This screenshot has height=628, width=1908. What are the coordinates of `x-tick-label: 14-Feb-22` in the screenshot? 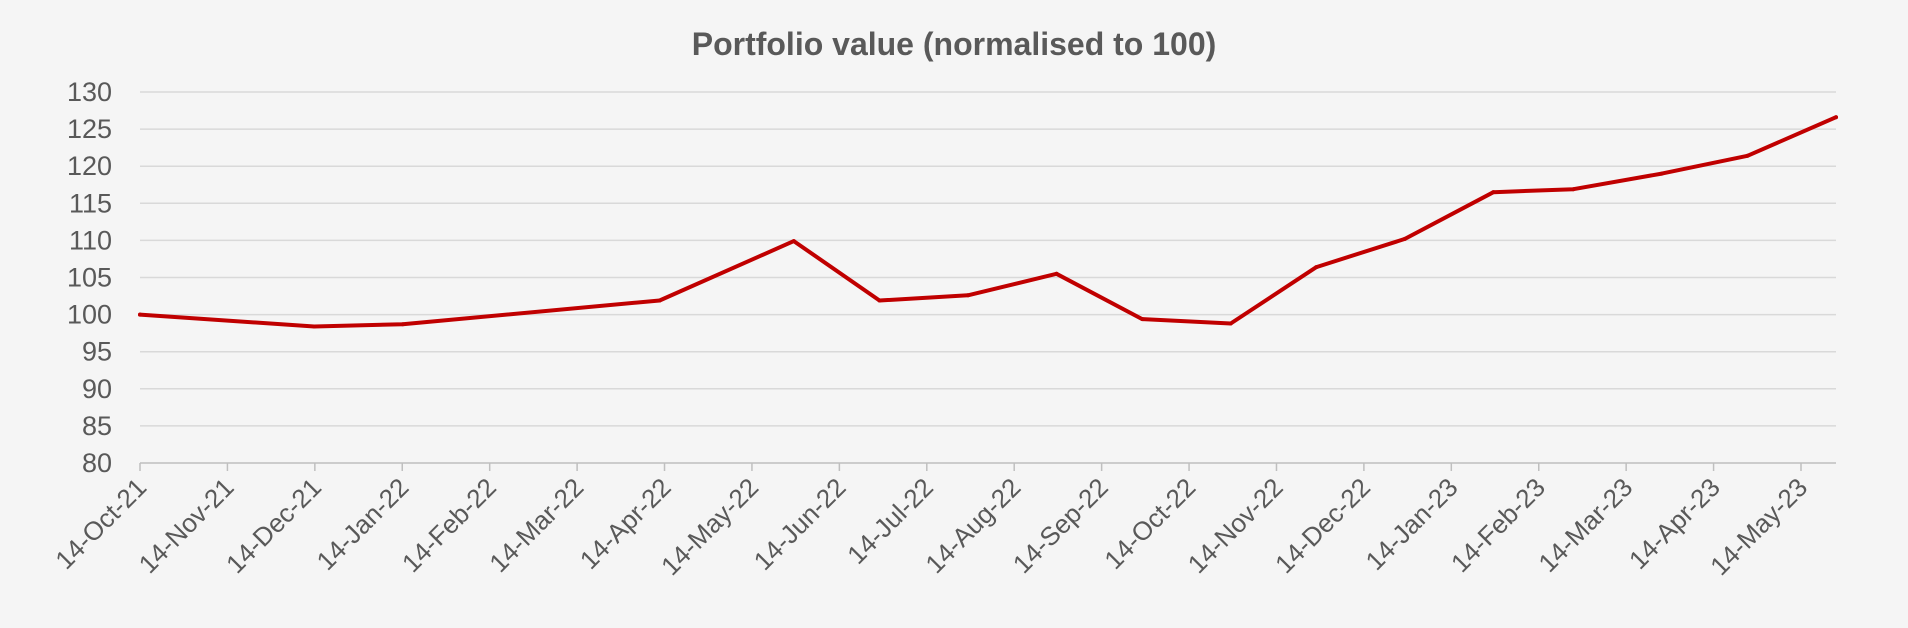 It's located at (449, 525).